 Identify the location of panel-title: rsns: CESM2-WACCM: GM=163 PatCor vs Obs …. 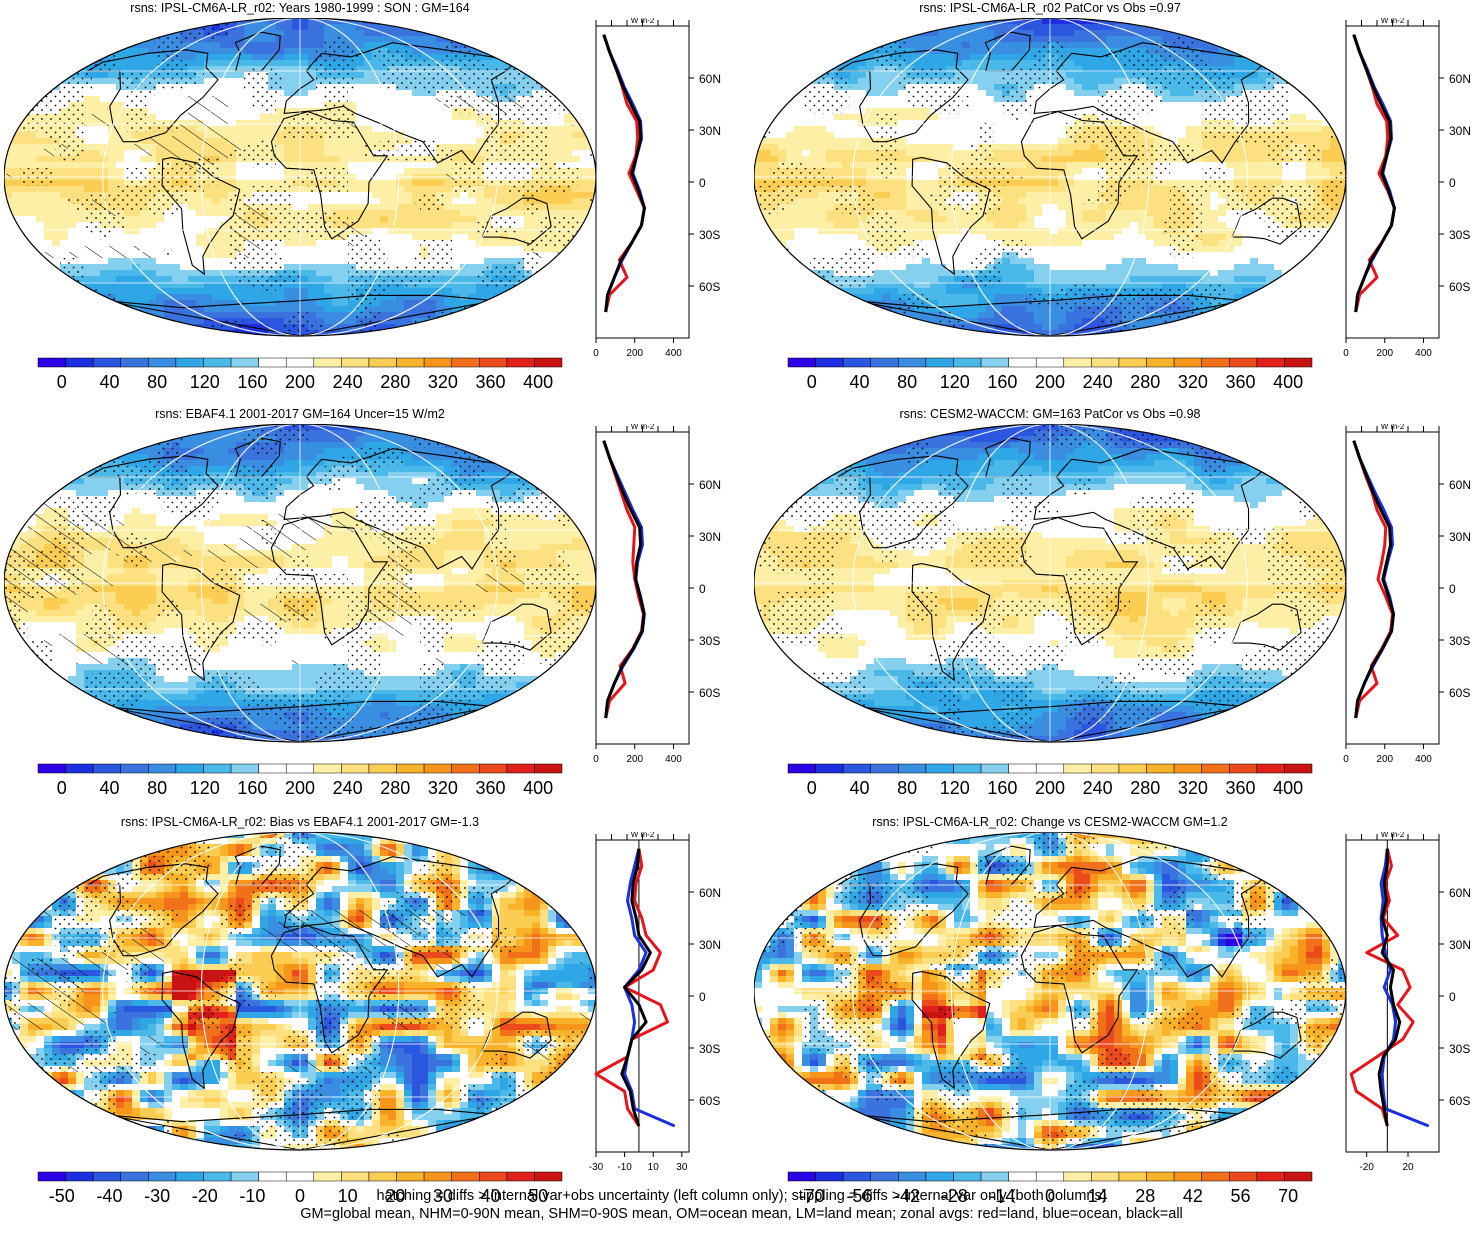
(1050, 414).